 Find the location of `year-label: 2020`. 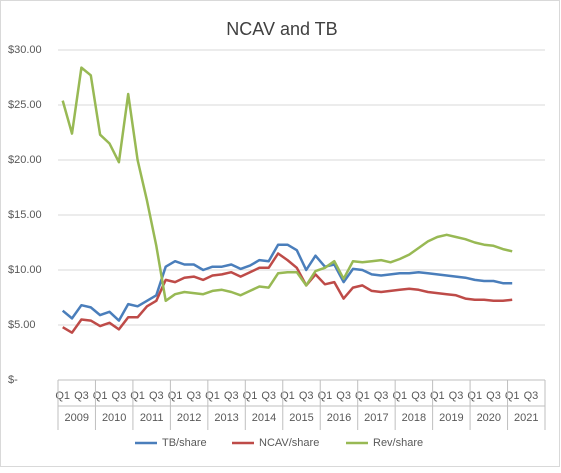

year-label: 2020 is located at coordinates (489, 418).